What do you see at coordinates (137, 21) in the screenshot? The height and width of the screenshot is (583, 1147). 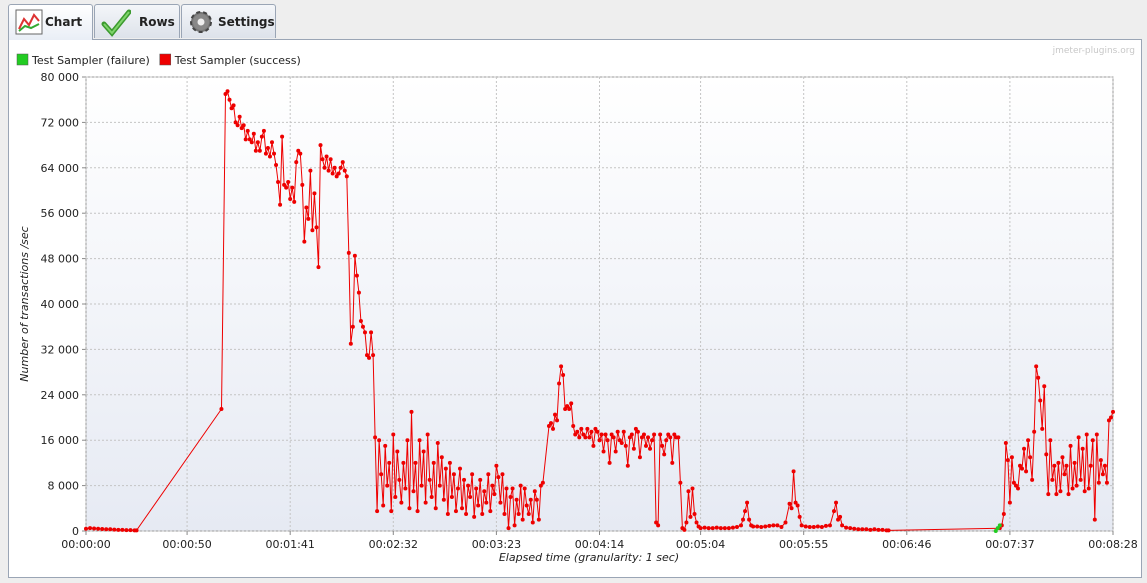 I see `tab-rows: Rows` at bounding box center [137, 21].